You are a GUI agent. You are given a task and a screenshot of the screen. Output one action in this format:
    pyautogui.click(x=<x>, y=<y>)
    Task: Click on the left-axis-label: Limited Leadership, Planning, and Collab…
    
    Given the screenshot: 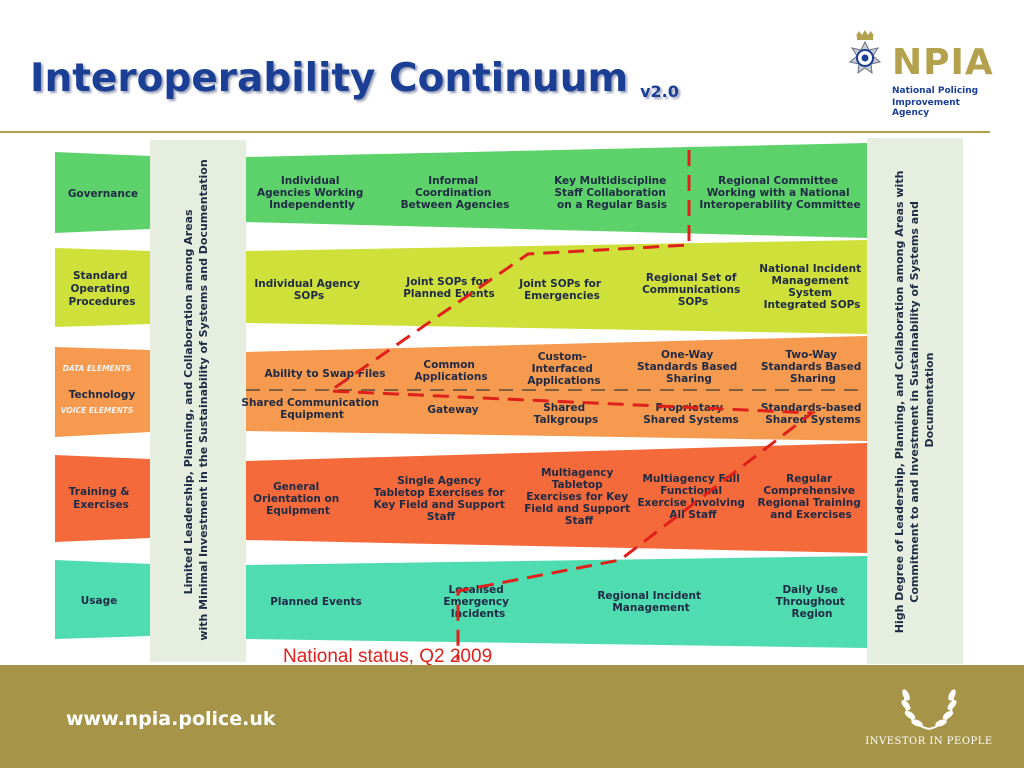 What is the action you would take?
    pyautogui.click(x=196, y=399)
    